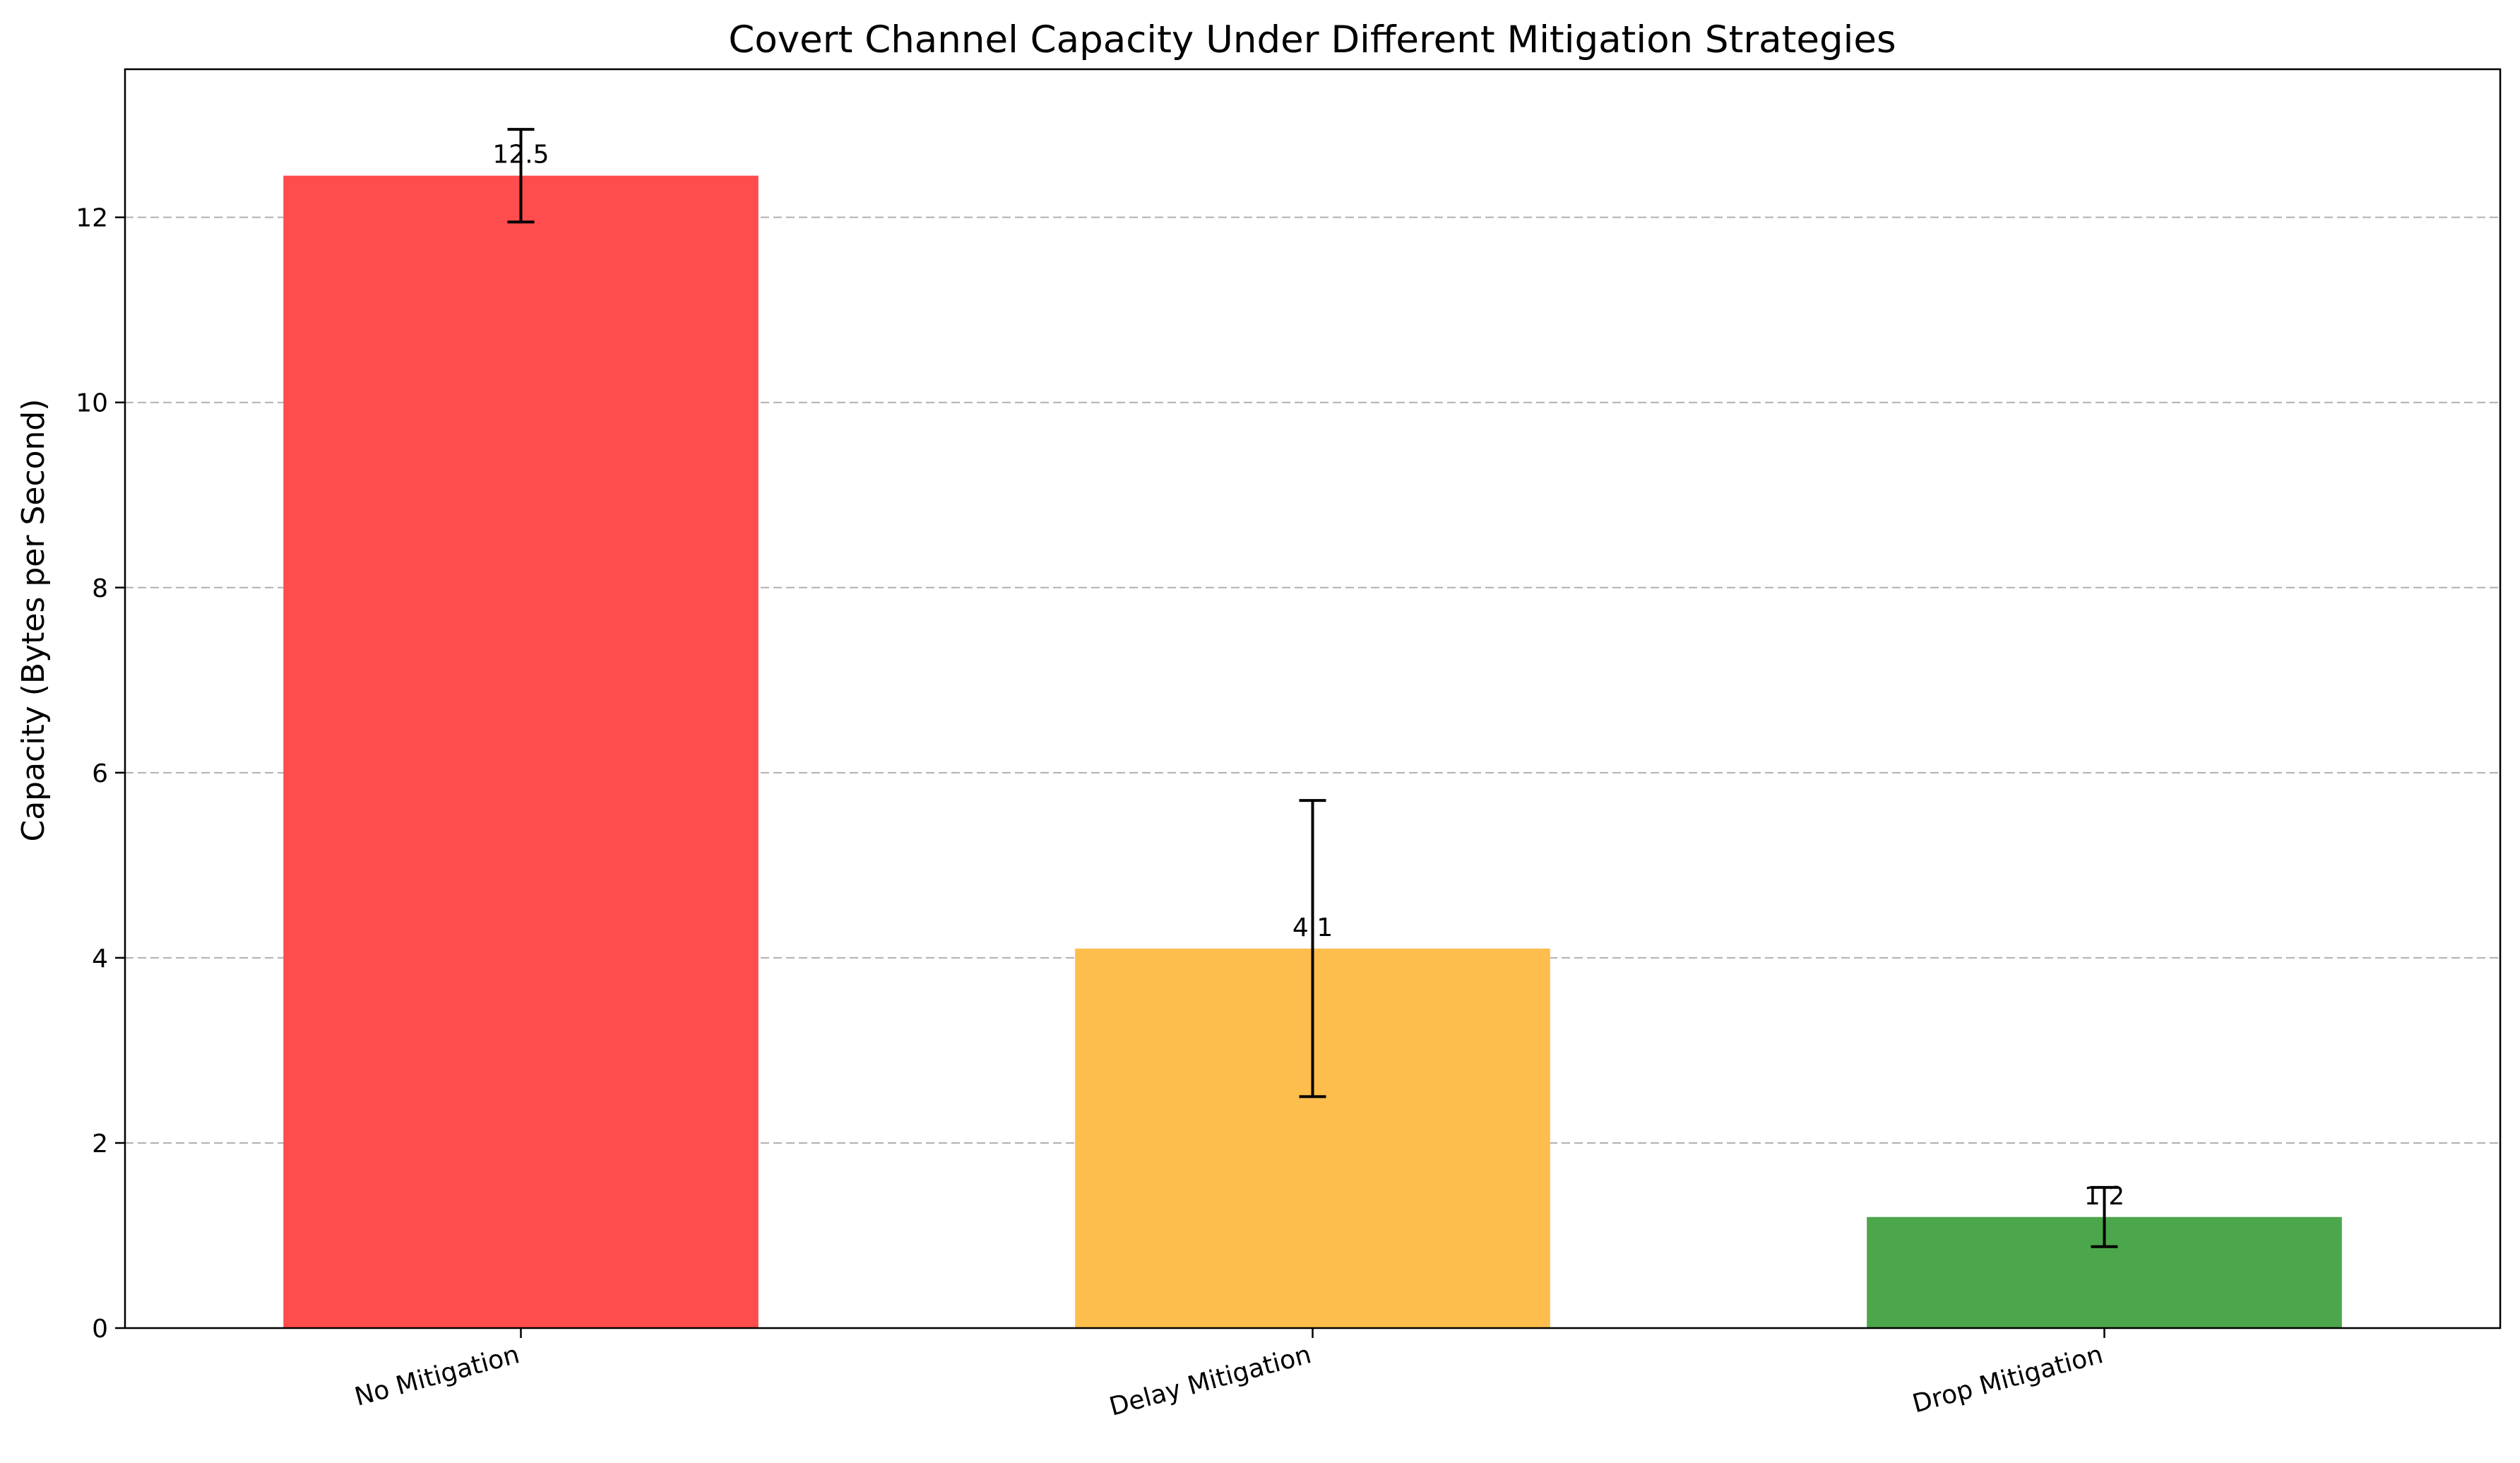  What do you see at coordinates (521, 751) in the screenshot?
I see `bar` at bounding box center [521, 751].